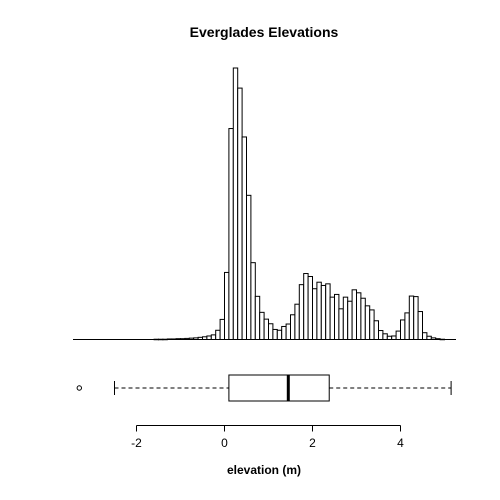 The width and height of the screenshot is (500, 500). What do you see at coordinates (224, 443) in the screenshot?
I see `x-tick-label: 0` at bounding box center [224, 443].